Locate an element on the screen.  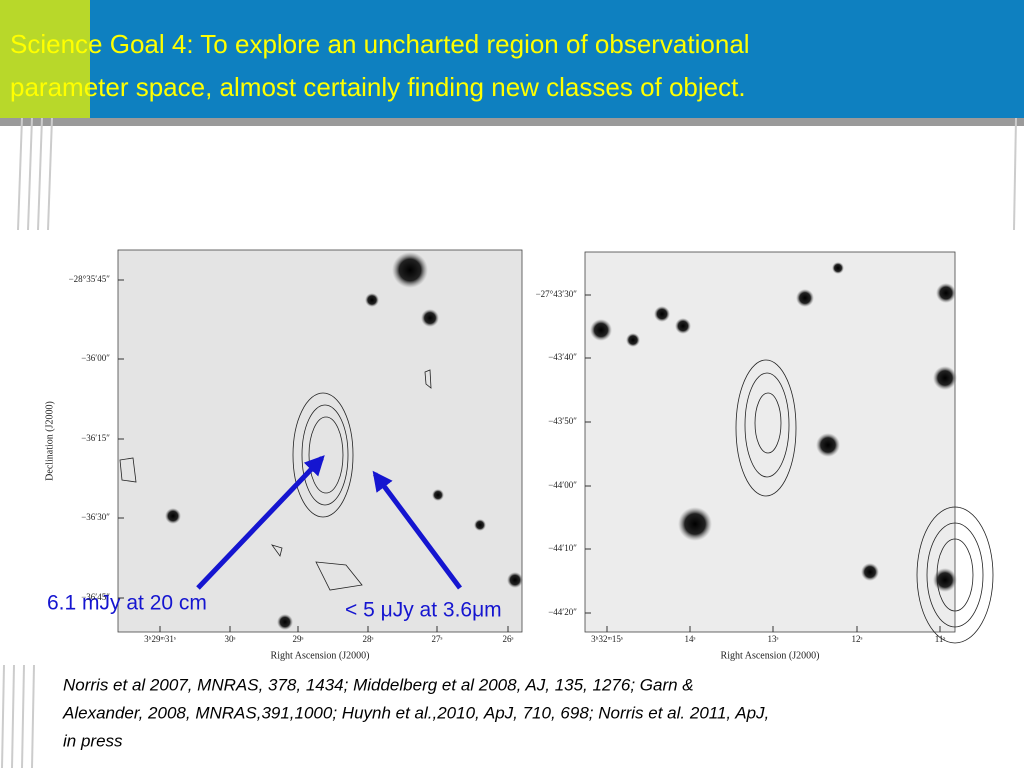
y-tick-label: −44′20″ is located at coordinates (562, 612).